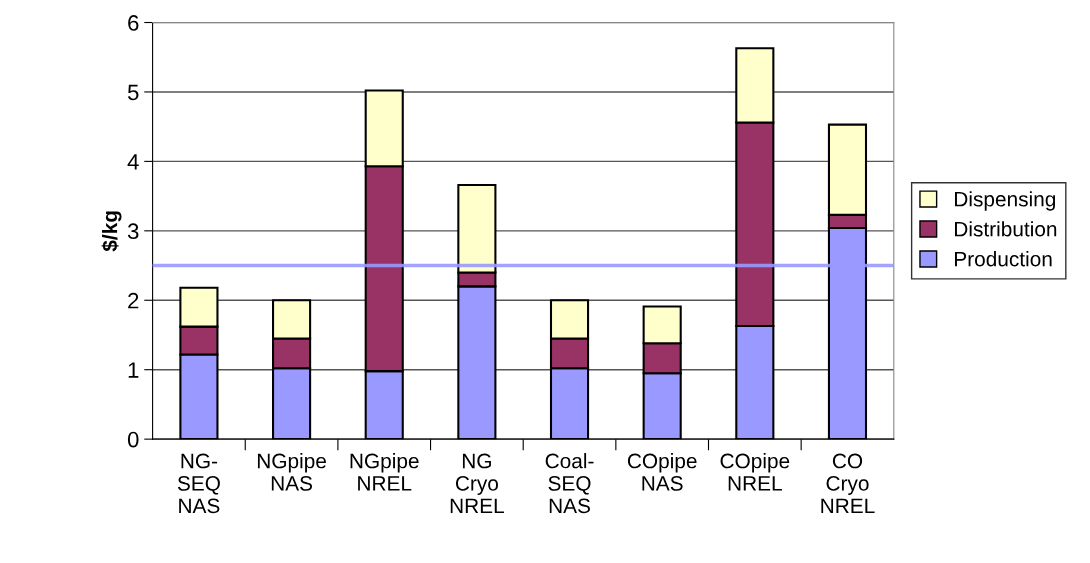 The image size is (1090, 563). Describe the element at coordinates (1006, 229) in the screenshot. I see `legend-label: Distribution` at that location.